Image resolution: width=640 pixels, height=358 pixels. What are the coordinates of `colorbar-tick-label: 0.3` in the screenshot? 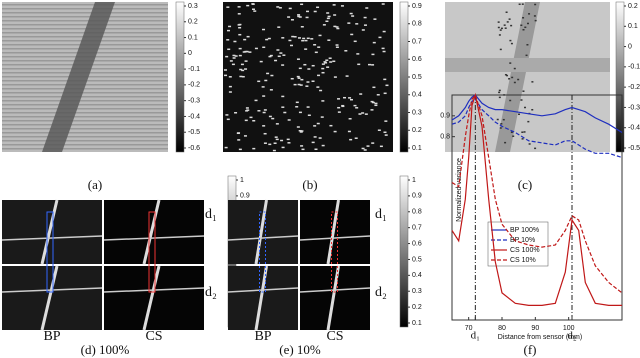 It's located at (417, 291).